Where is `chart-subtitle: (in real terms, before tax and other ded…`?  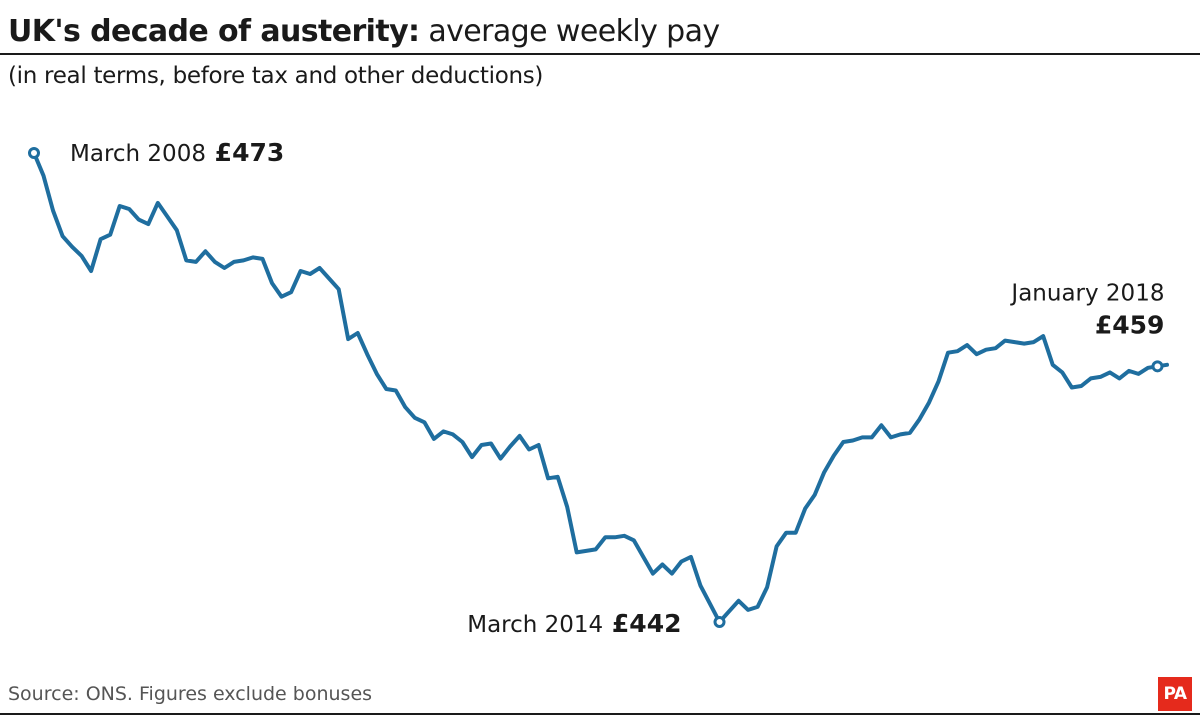 chart-subtitle: (in real terms, before tax and other ded… is located at coordinates (276, 76).